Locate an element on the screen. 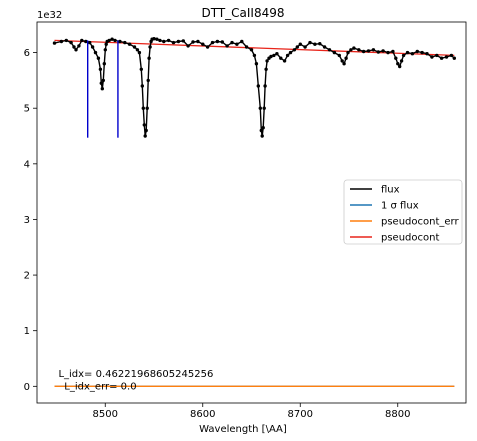 This screenshot has height=441, width=477. legend: flux 1 σ flux pseudocont_err pseudocont is located at coordinates (403, 212).